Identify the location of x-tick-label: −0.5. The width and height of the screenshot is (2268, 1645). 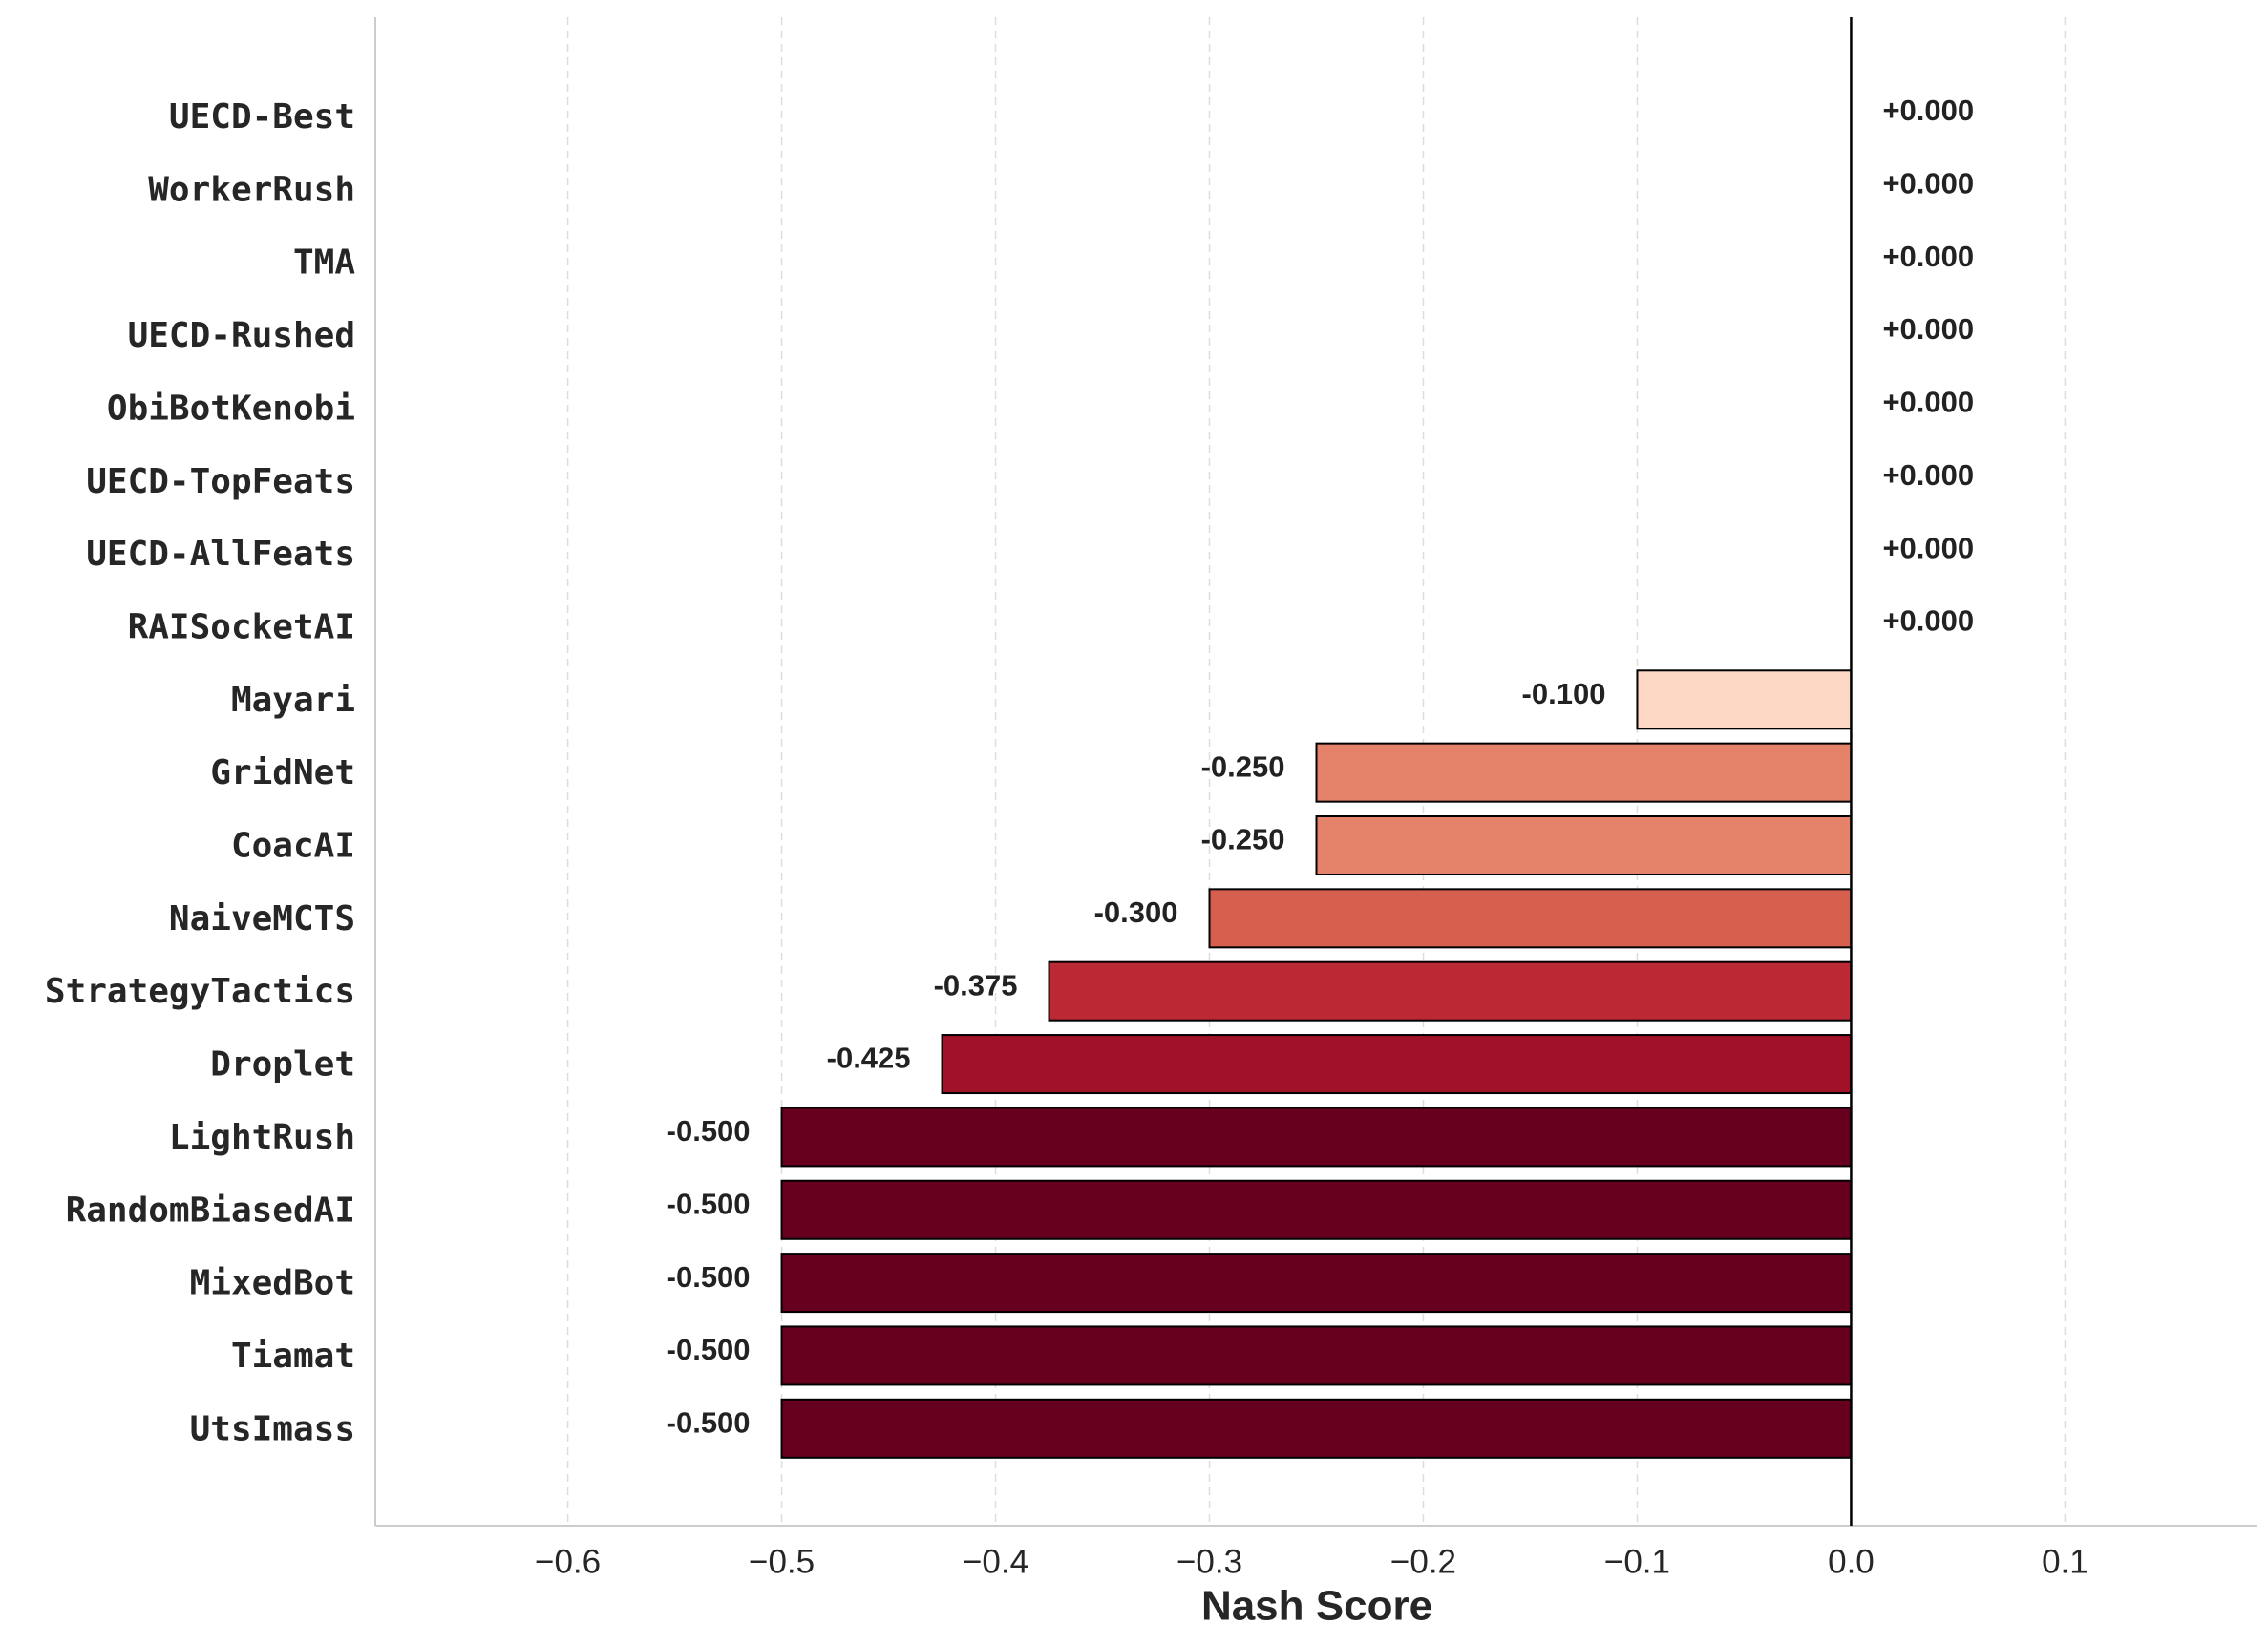
(782, 1561).